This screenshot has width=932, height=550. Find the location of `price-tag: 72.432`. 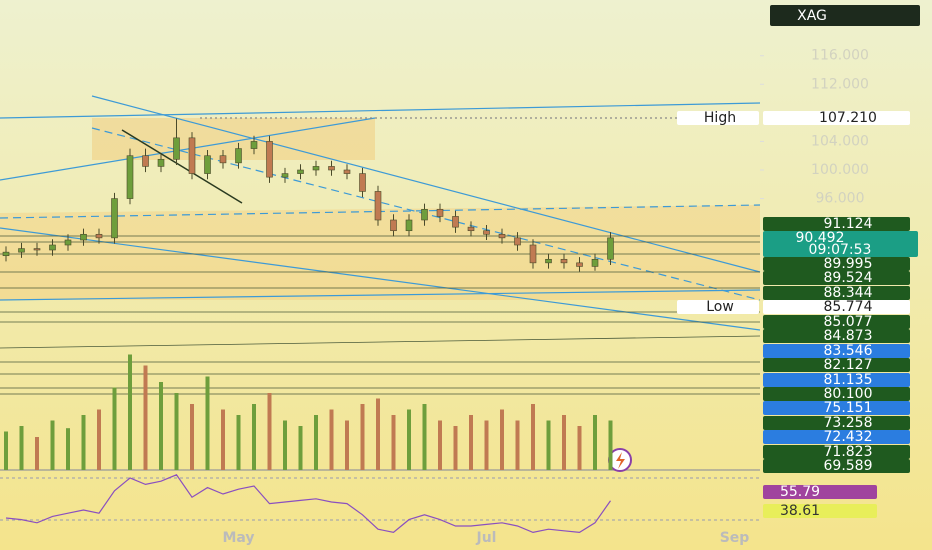

price-tag: 72.432 is located at coordinates (848, 437).